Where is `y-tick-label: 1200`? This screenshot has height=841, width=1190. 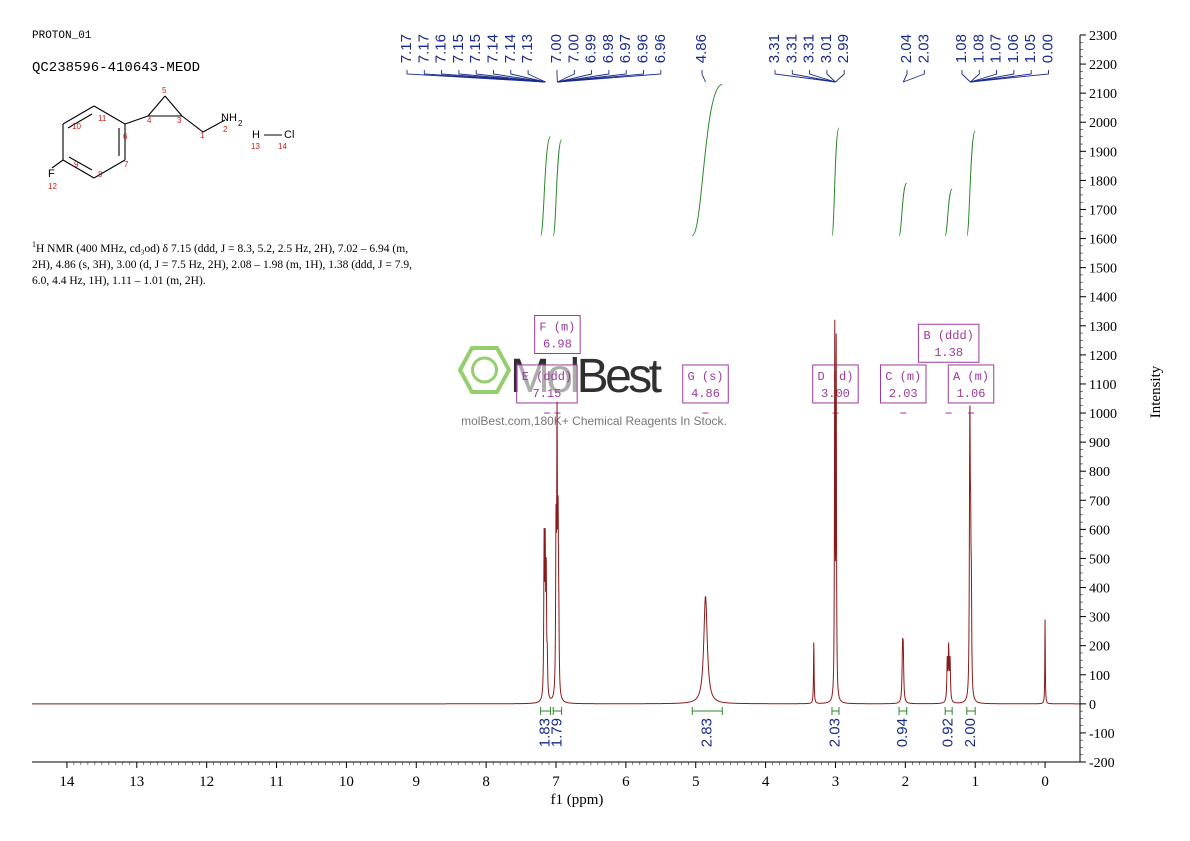
y-tick-label: 1200 is located at coordinates (1103, 356).